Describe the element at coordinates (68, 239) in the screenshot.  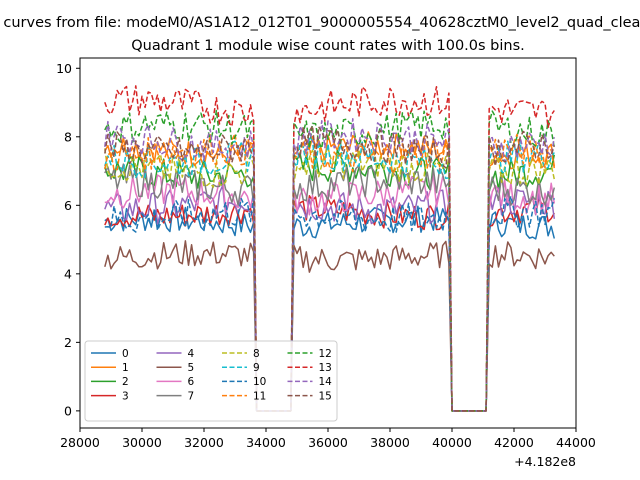
I see `y-axis: 0 2 4 6 8 10` at that location.